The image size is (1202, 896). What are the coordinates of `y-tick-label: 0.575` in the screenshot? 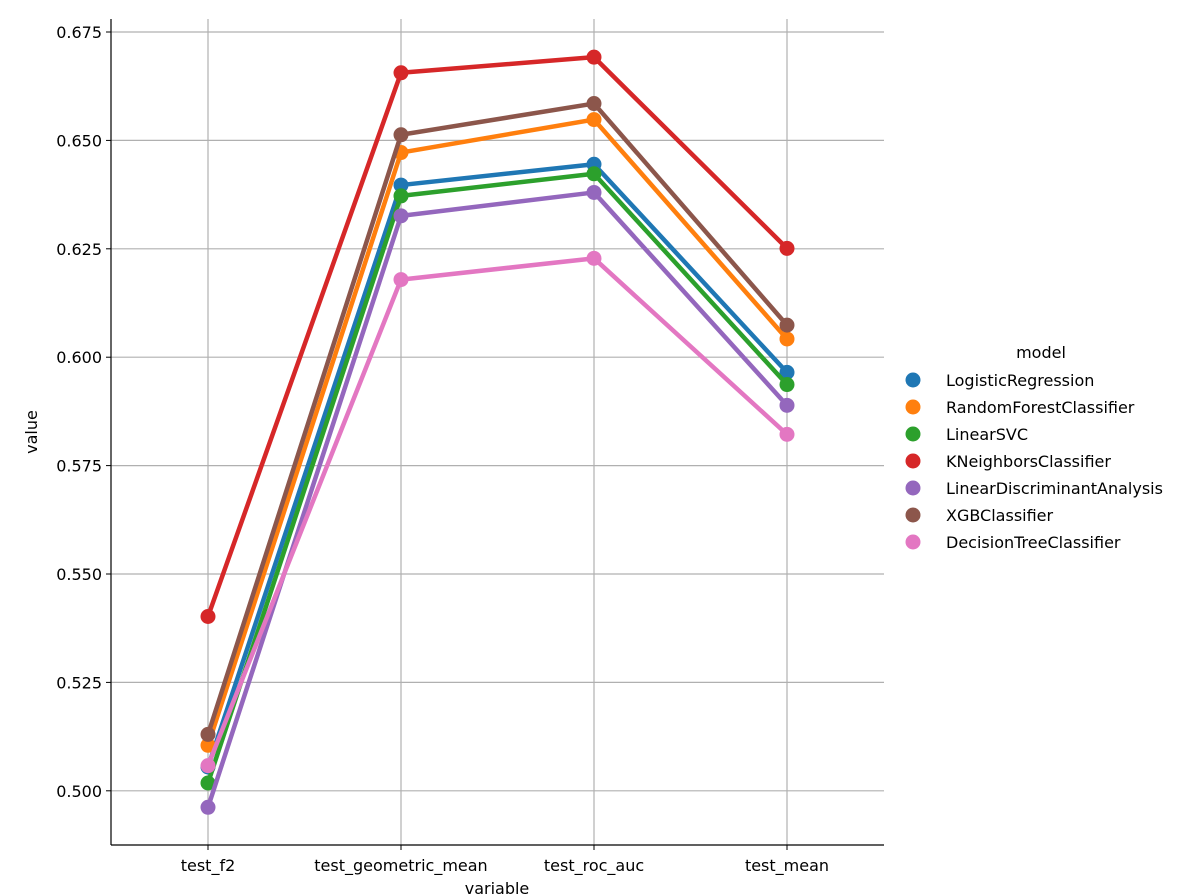 It's located at (79, 466).